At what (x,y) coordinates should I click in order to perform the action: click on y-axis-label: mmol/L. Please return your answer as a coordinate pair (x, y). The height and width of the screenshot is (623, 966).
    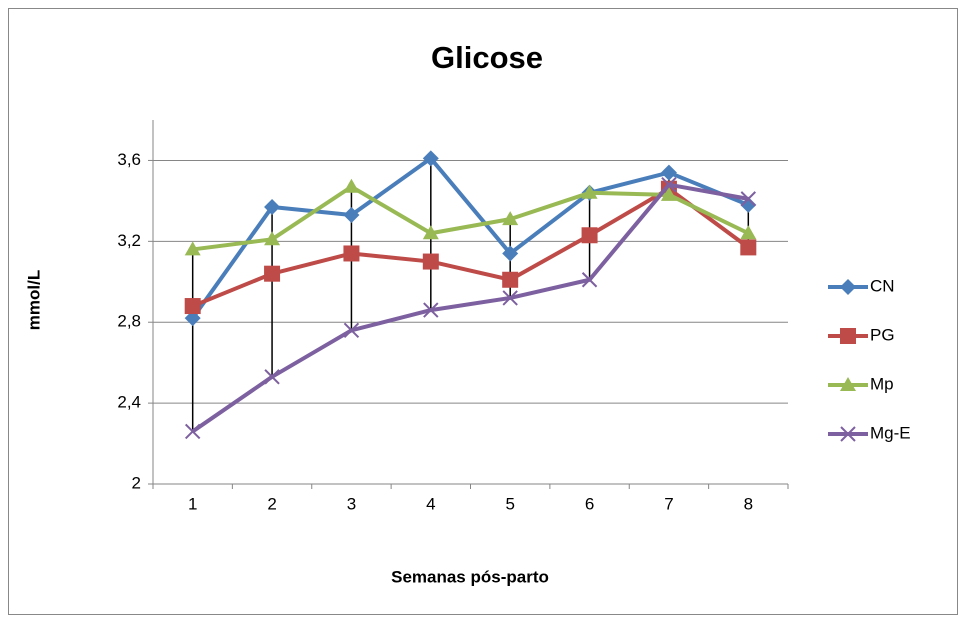
    Looking at the image, I should click on (33, 300).